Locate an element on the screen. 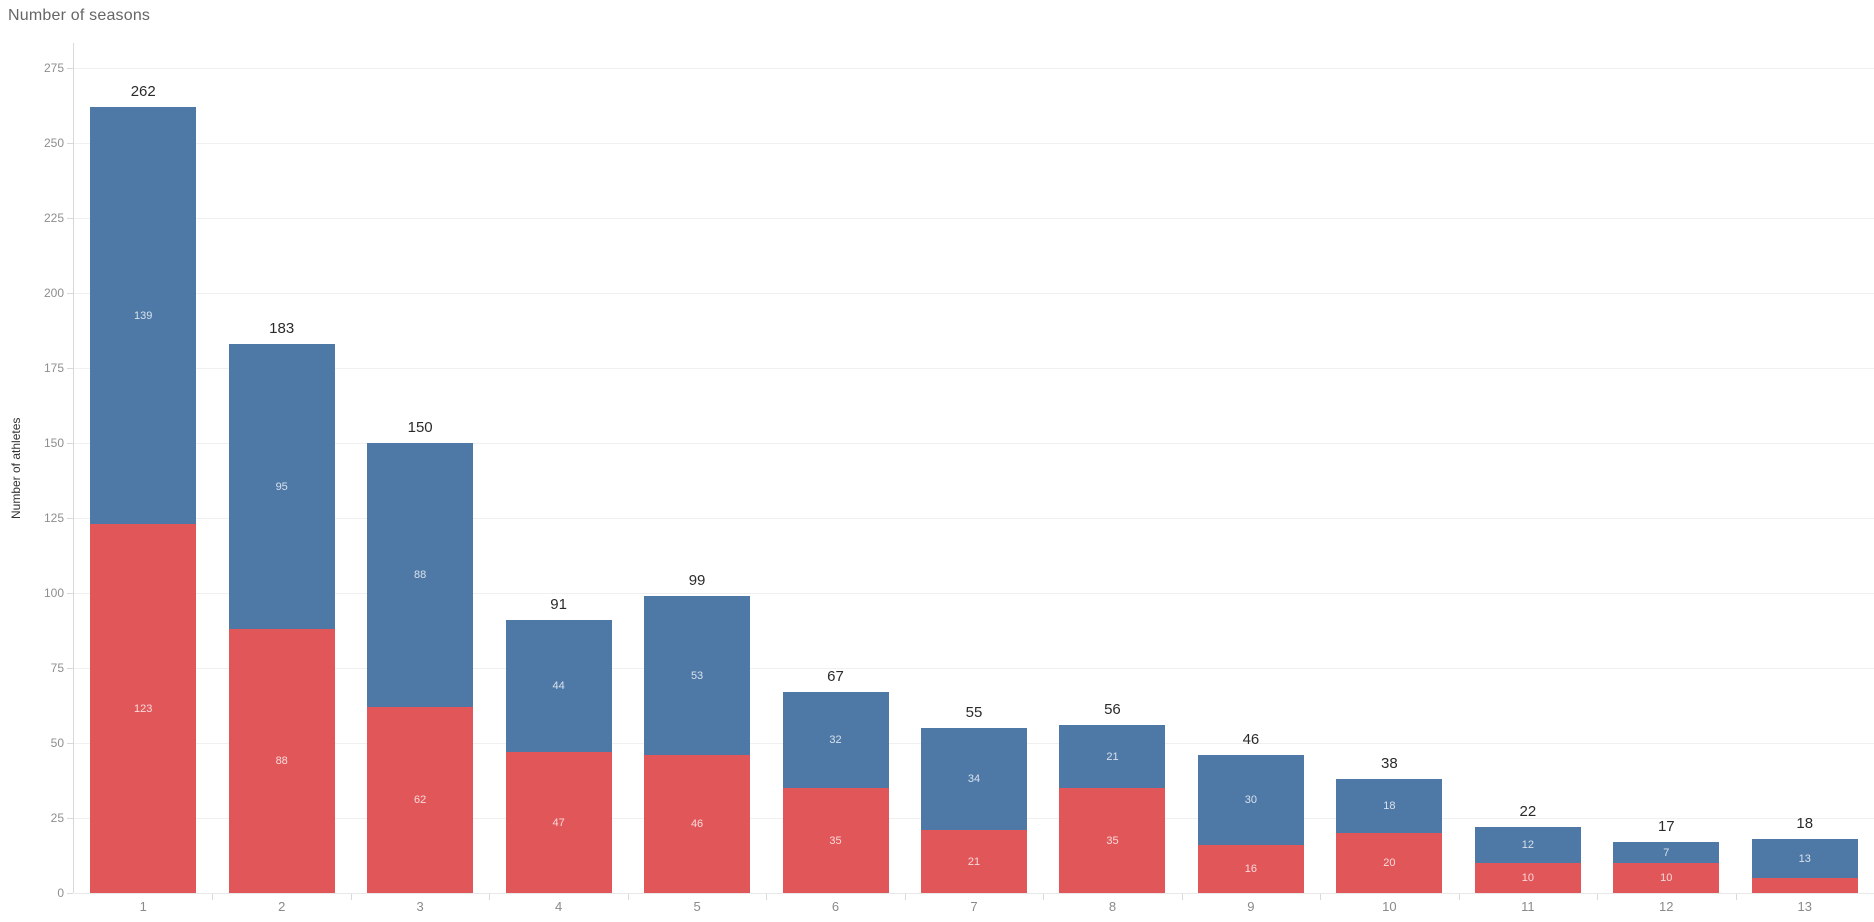  bar-total-label: 18 is located at coordinates (1805, 823).